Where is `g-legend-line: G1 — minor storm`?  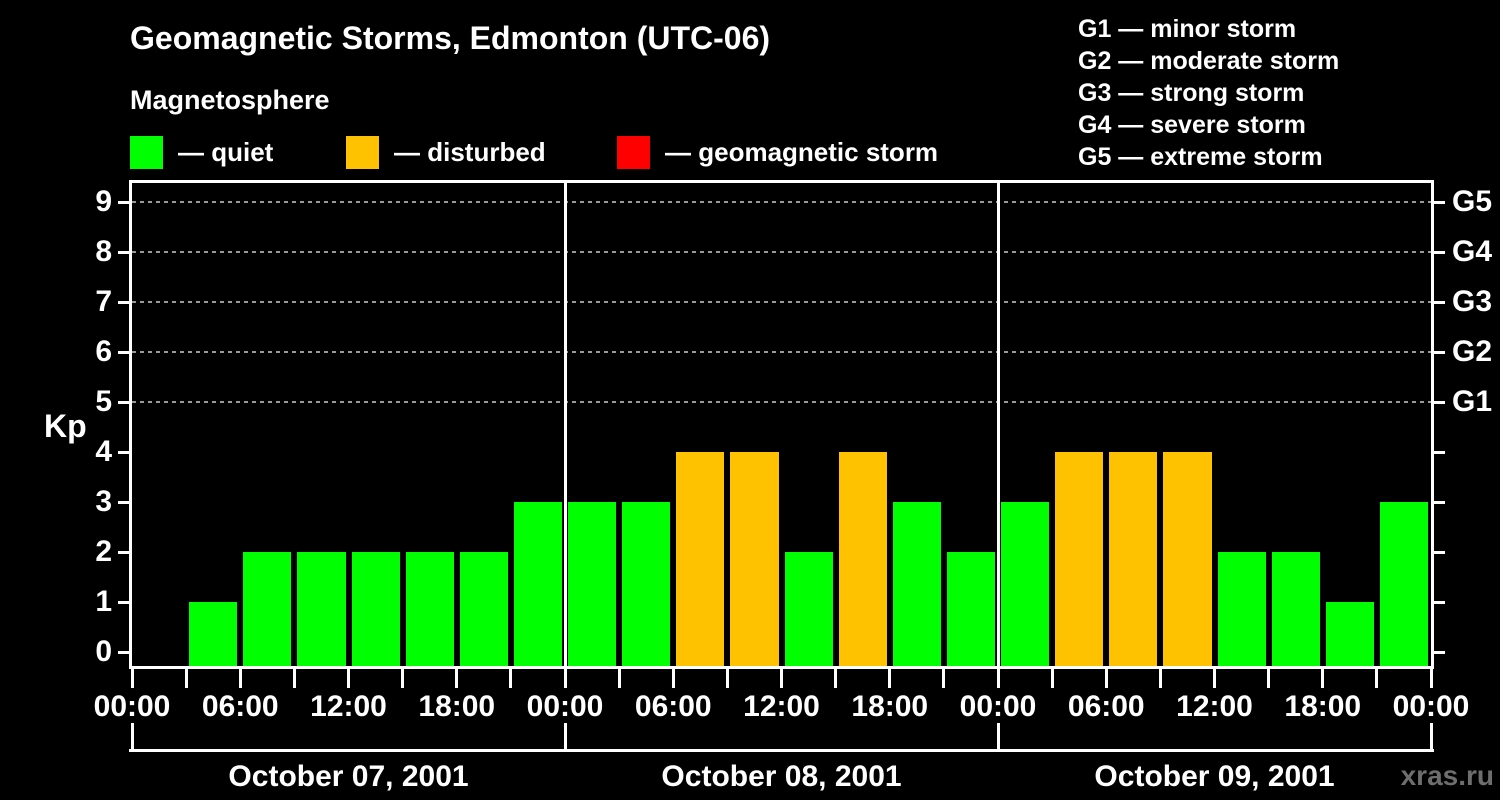 g-legend-line: G1 — minor storm is located at coordinates (1187, 29).